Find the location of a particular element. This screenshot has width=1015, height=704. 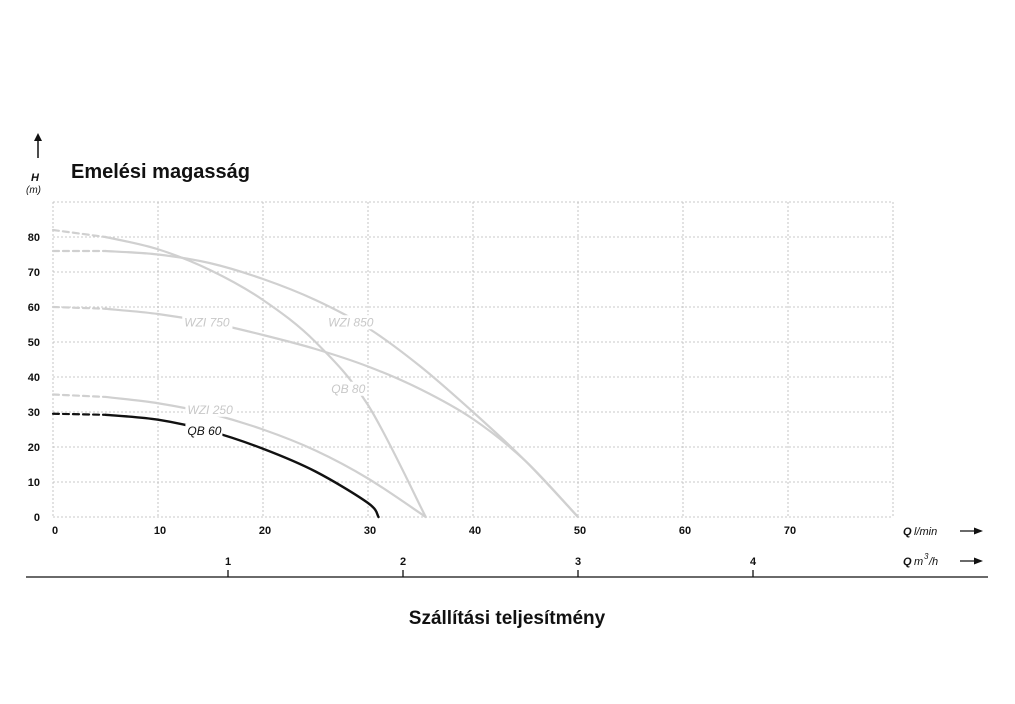

x-tick-label-lmin: 50 is located at coordinates (580, 531).